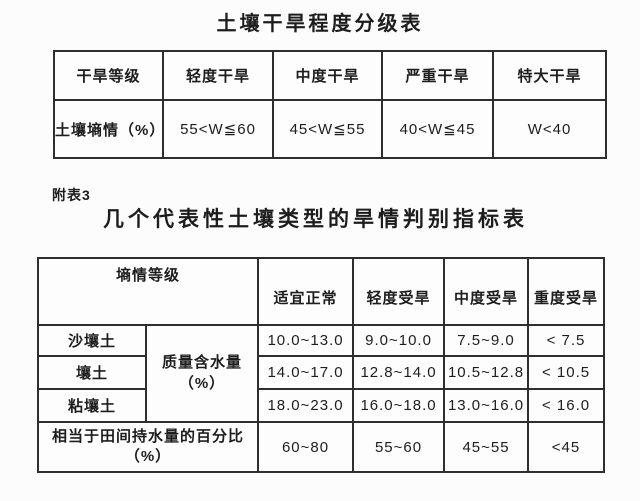 The height and width of the screenshot is (501, 640). What do you see at coordinates (486, 291) in the screenshot?
I see `t2-header-moderate: 中度受旱` at bounding box center [486, 291].